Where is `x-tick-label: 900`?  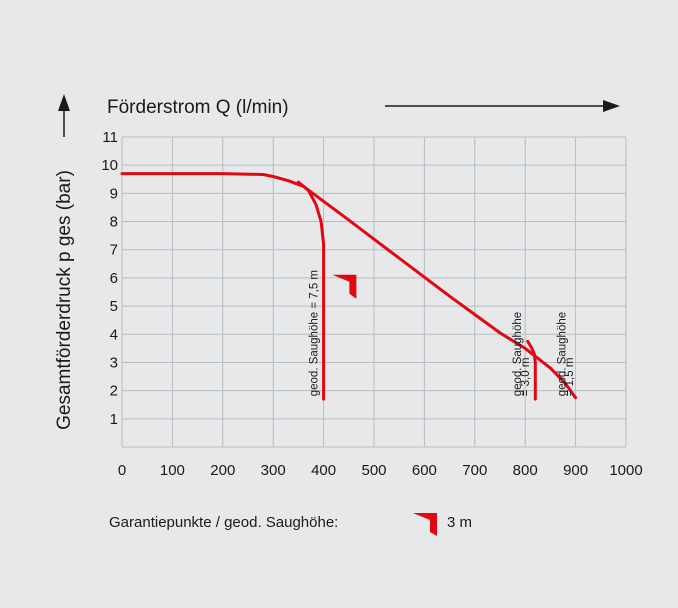
x-tick-label: 900 is located at coordinates (575, 470).